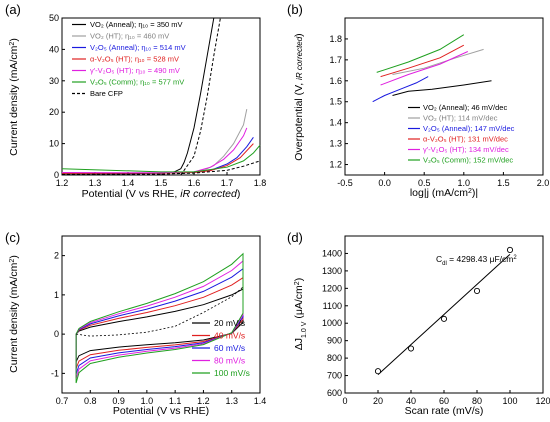  What do you see at coordinates (260, 183) in the screenshot?
I see `x-tick-label: 1.8` at bounding box center [260, 183].